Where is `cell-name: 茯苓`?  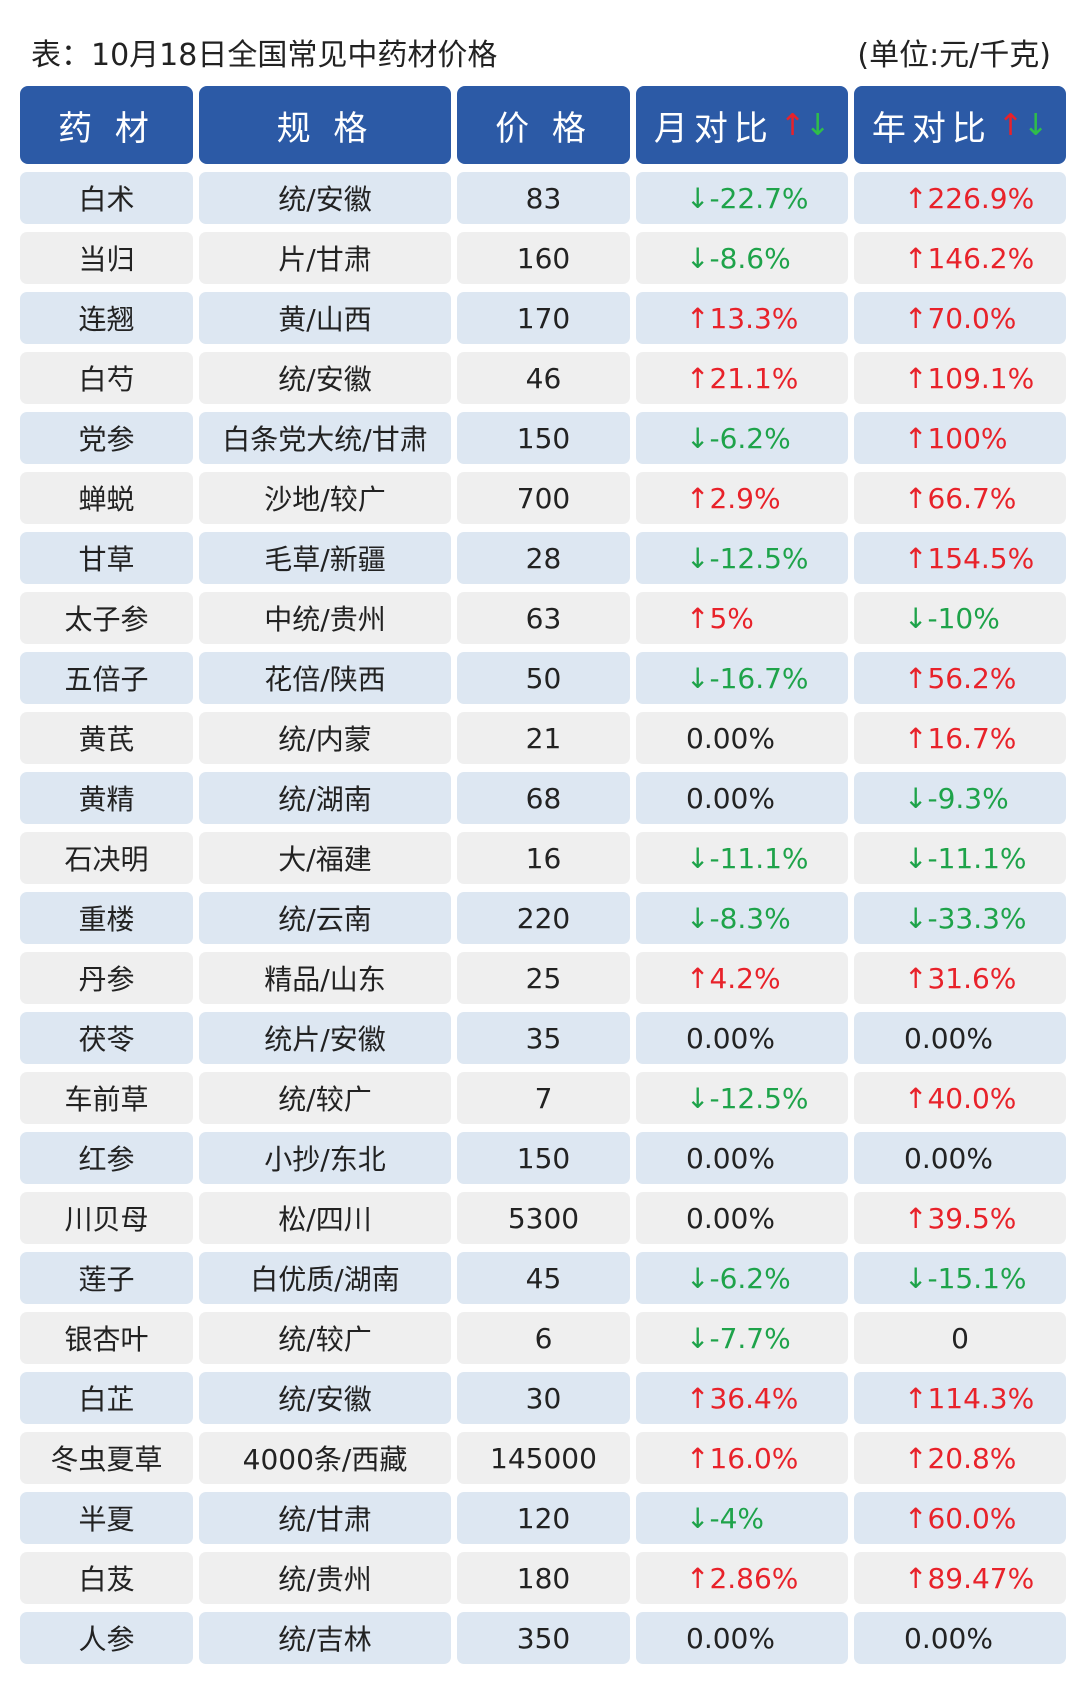 cell-name: 茯苓 is located at coordinates (106, 1038).